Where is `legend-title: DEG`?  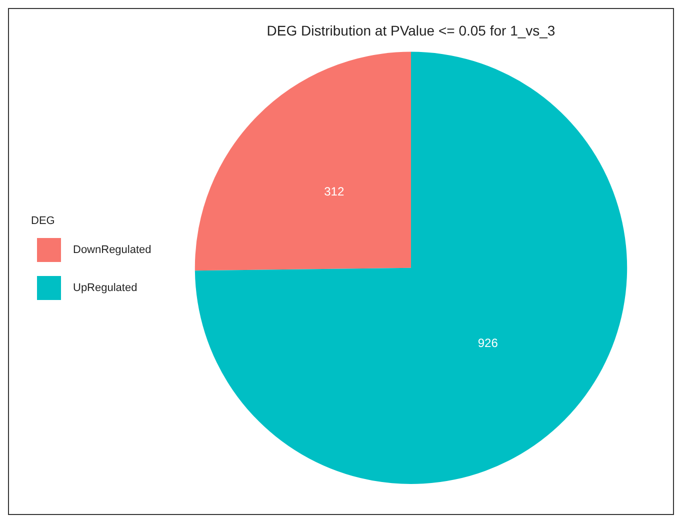 legend-title: DEG is located at coordinates (43, 220).